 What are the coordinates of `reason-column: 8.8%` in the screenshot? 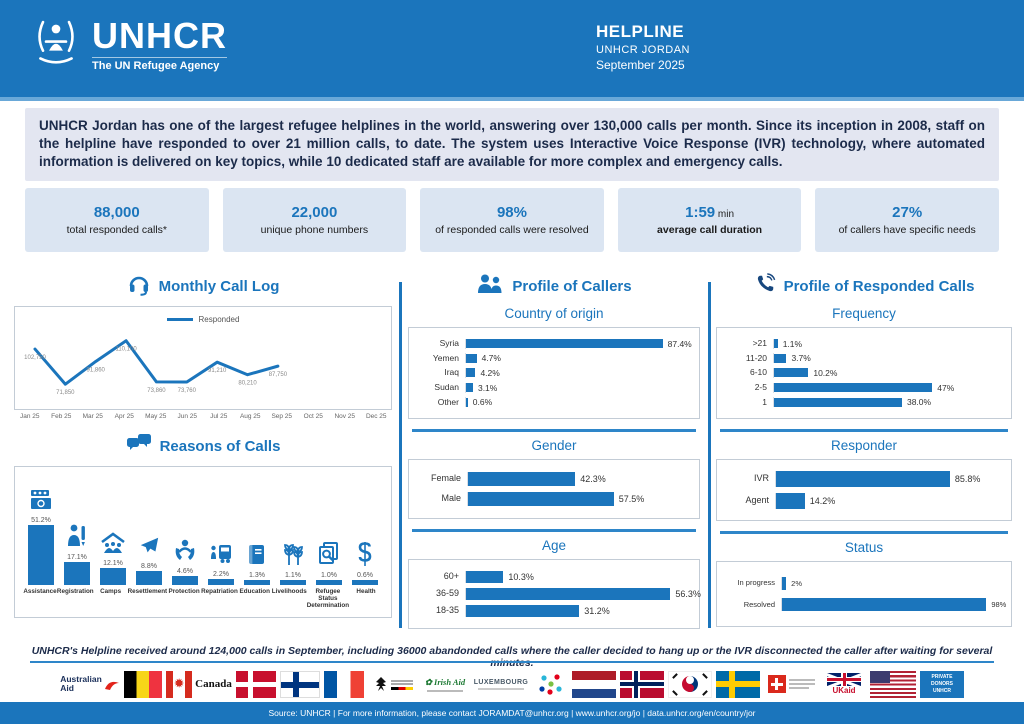 It's located at (149, 560).